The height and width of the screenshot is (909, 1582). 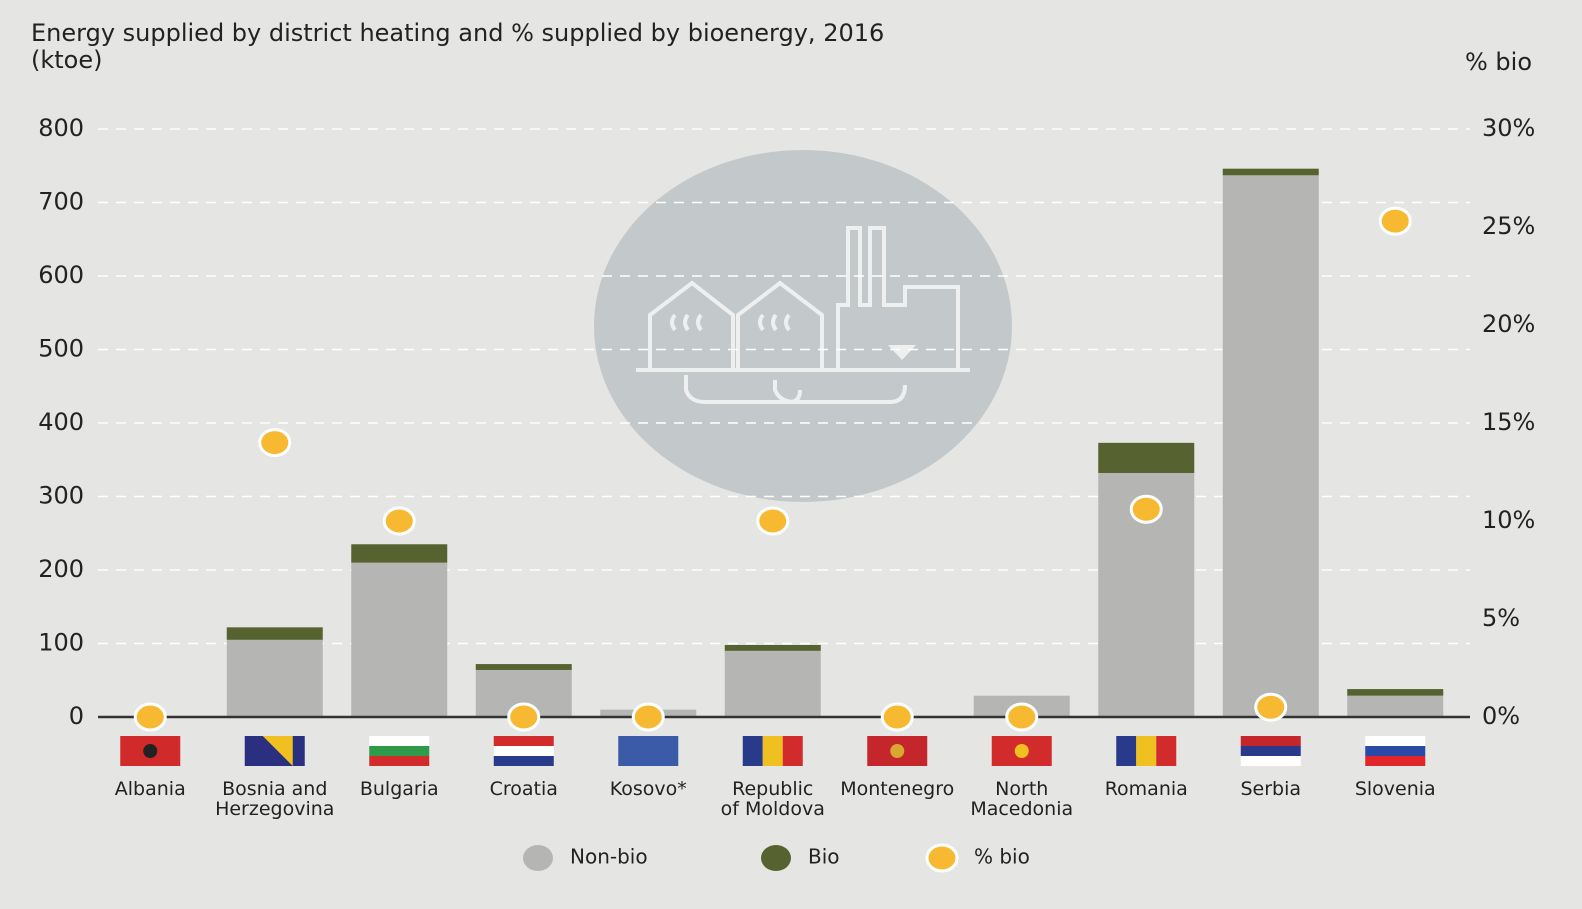 I want to click on legend-label: Bio, so click(x=824, y=857).